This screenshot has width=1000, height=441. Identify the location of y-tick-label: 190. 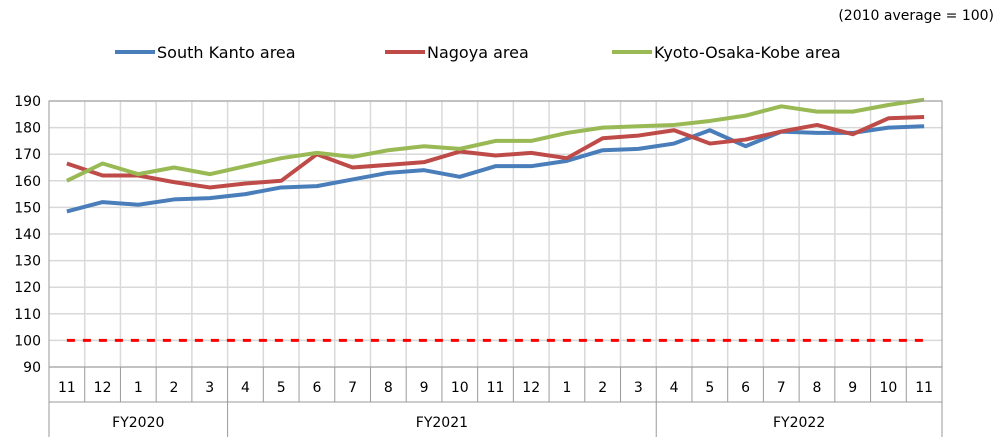
(27, 102).